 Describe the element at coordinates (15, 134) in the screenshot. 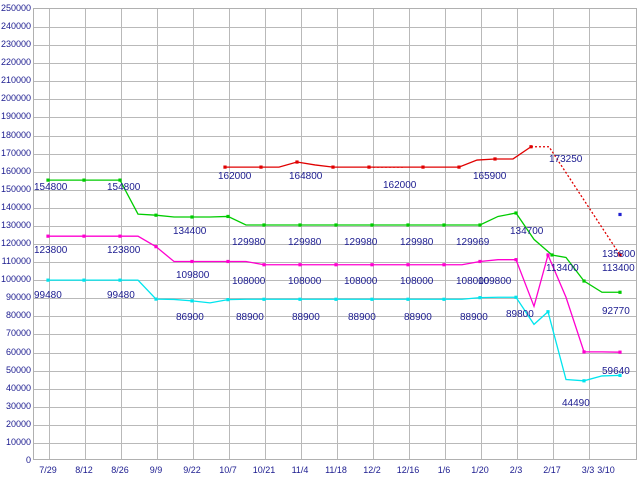

I see `y-axis-tick-label: 180000` at that location.